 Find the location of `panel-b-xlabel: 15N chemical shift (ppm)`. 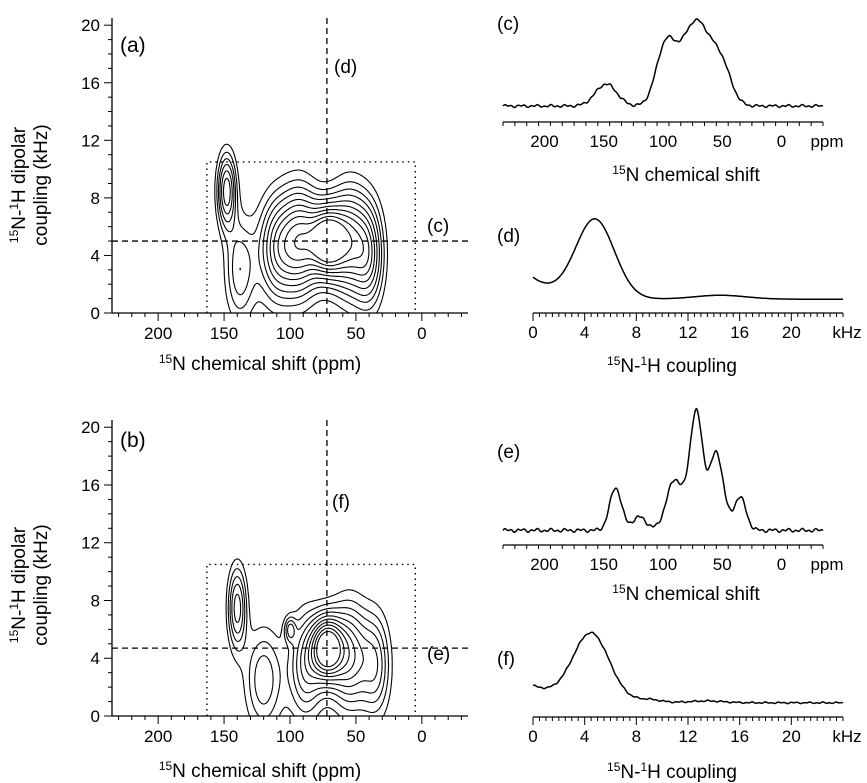

panel-b-xlabel: 15N chemical shift (ppm) is located at coordinates (260, 770).